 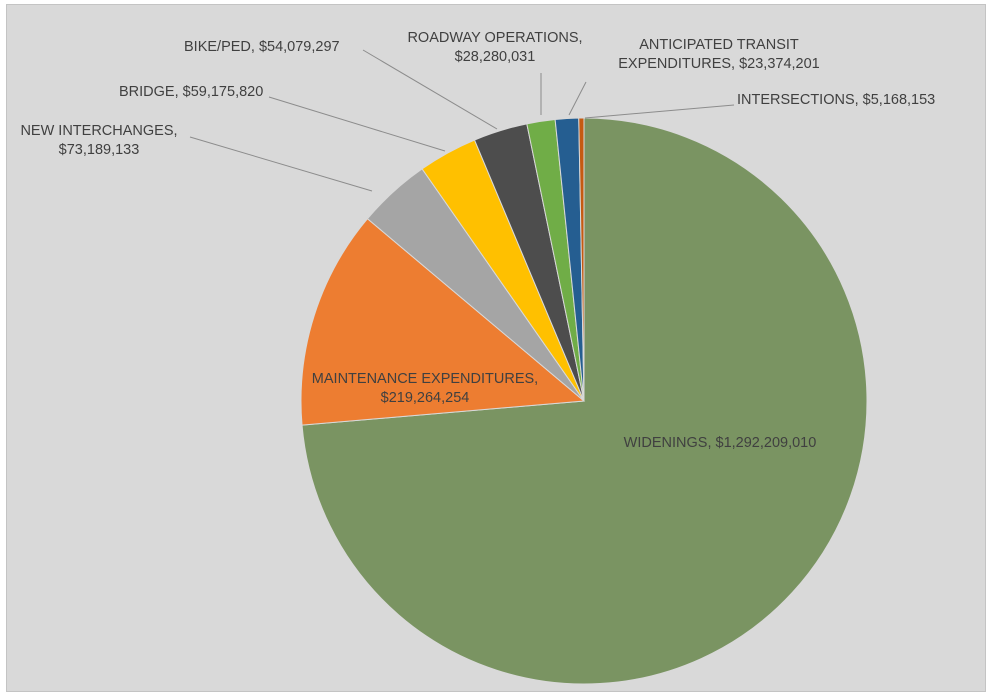 I want to click on leader-line-bike-ped, so click(x=430, y=89).